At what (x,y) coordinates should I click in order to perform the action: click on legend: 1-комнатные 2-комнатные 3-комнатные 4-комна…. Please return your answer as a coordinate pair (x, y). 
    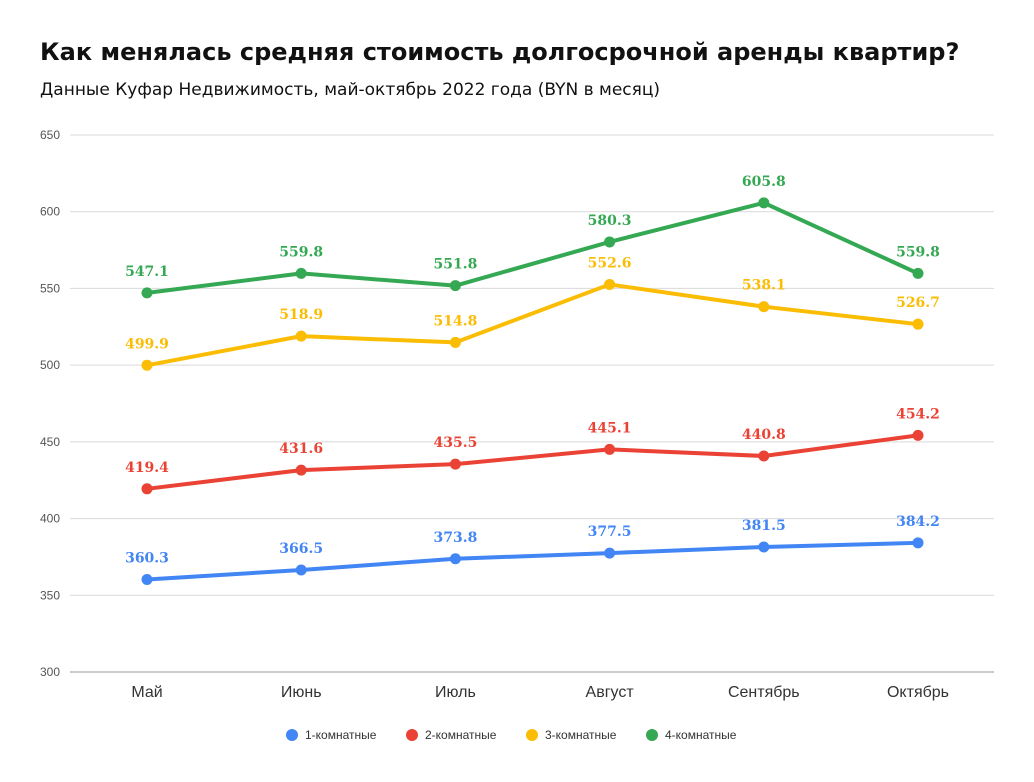
    Looking at the image, I should click on (511, 735).